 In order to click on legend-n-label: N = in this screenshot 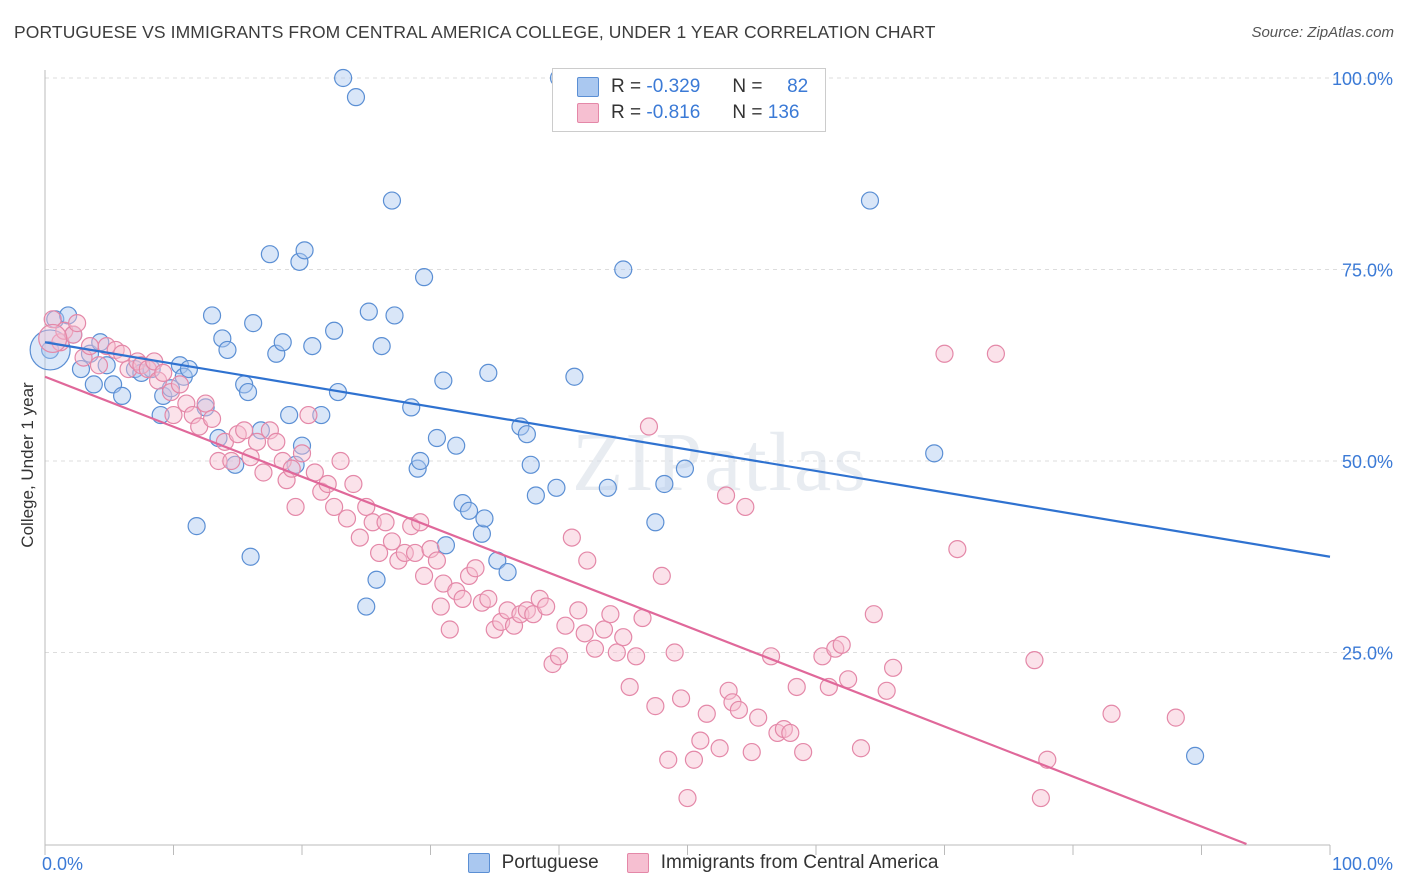, I will do `click(747, 112)`.